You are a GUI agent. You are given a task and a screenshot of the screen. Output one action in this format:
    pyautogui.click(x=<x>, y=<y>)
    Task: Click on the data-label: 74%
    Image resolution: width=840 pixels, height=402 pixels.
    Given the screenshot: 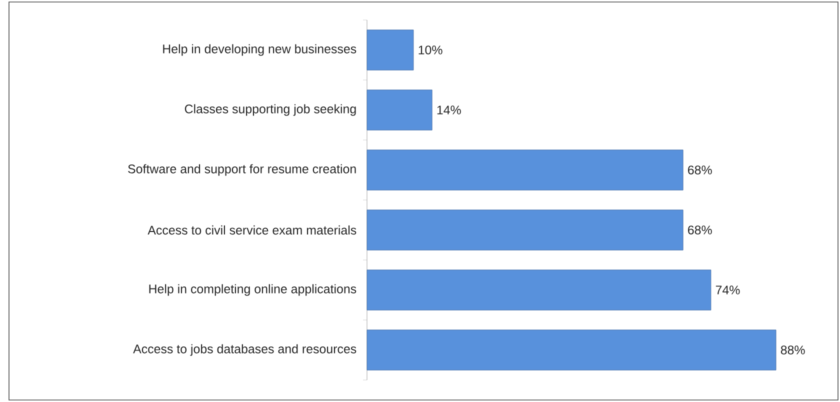 What is the action you would take?
    pyautogui.click(x=728, y=290)
    